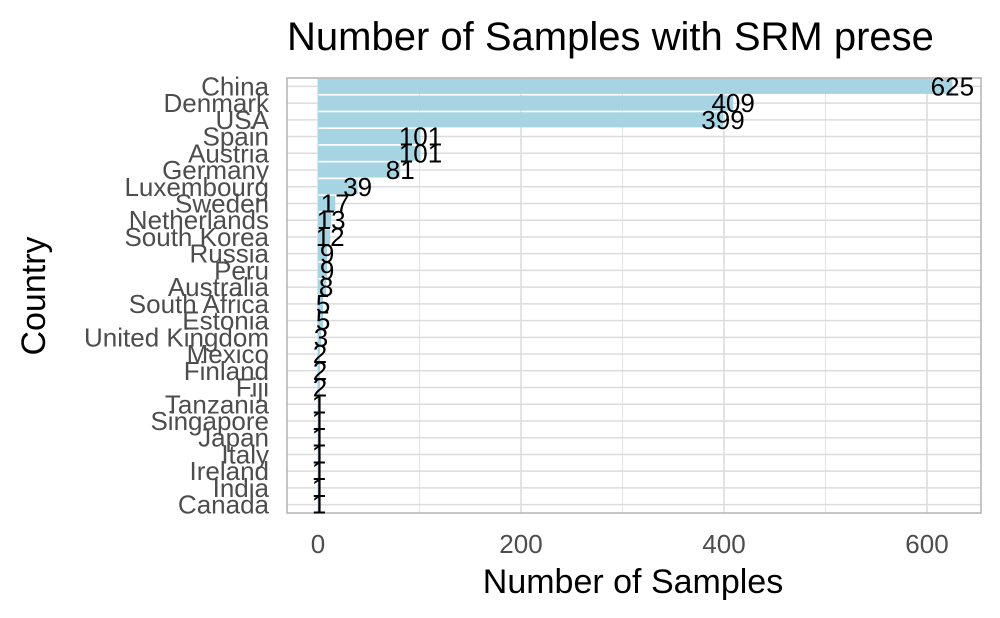 This screenshot has width=1000, height=618. I want to click on bar-india, so click(319, 488).